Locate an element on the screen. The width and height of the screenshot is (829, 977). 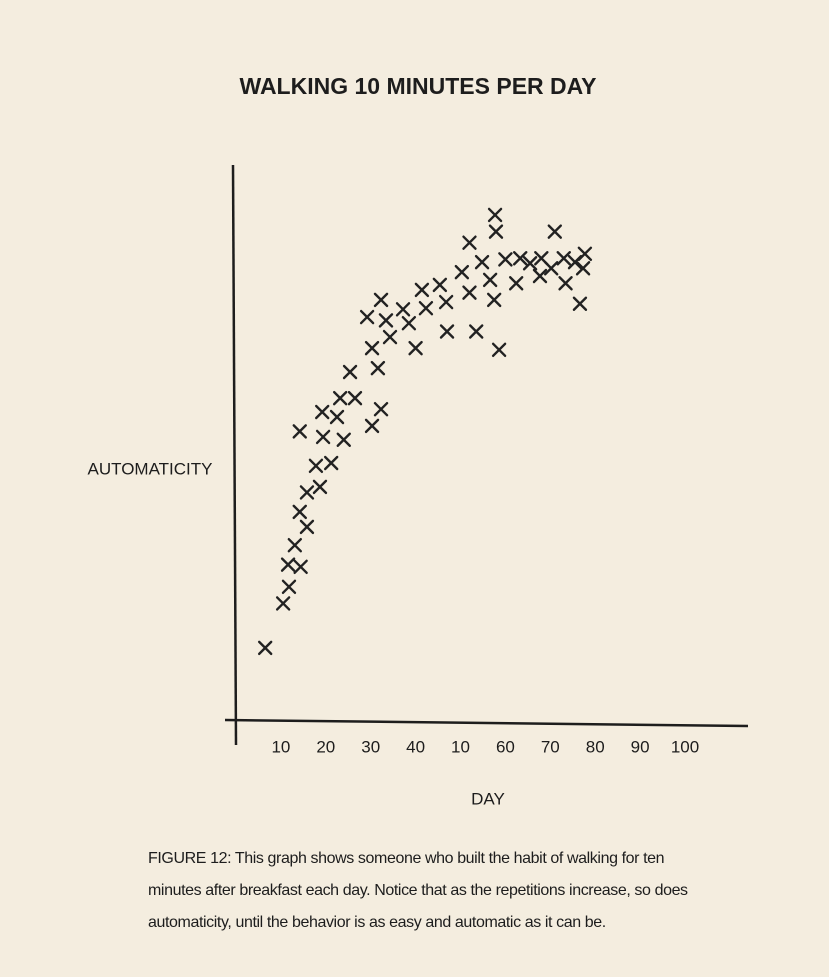
chart-title: WALKING 10 MINUTES PER DAY is located at coordinates (418, 86).